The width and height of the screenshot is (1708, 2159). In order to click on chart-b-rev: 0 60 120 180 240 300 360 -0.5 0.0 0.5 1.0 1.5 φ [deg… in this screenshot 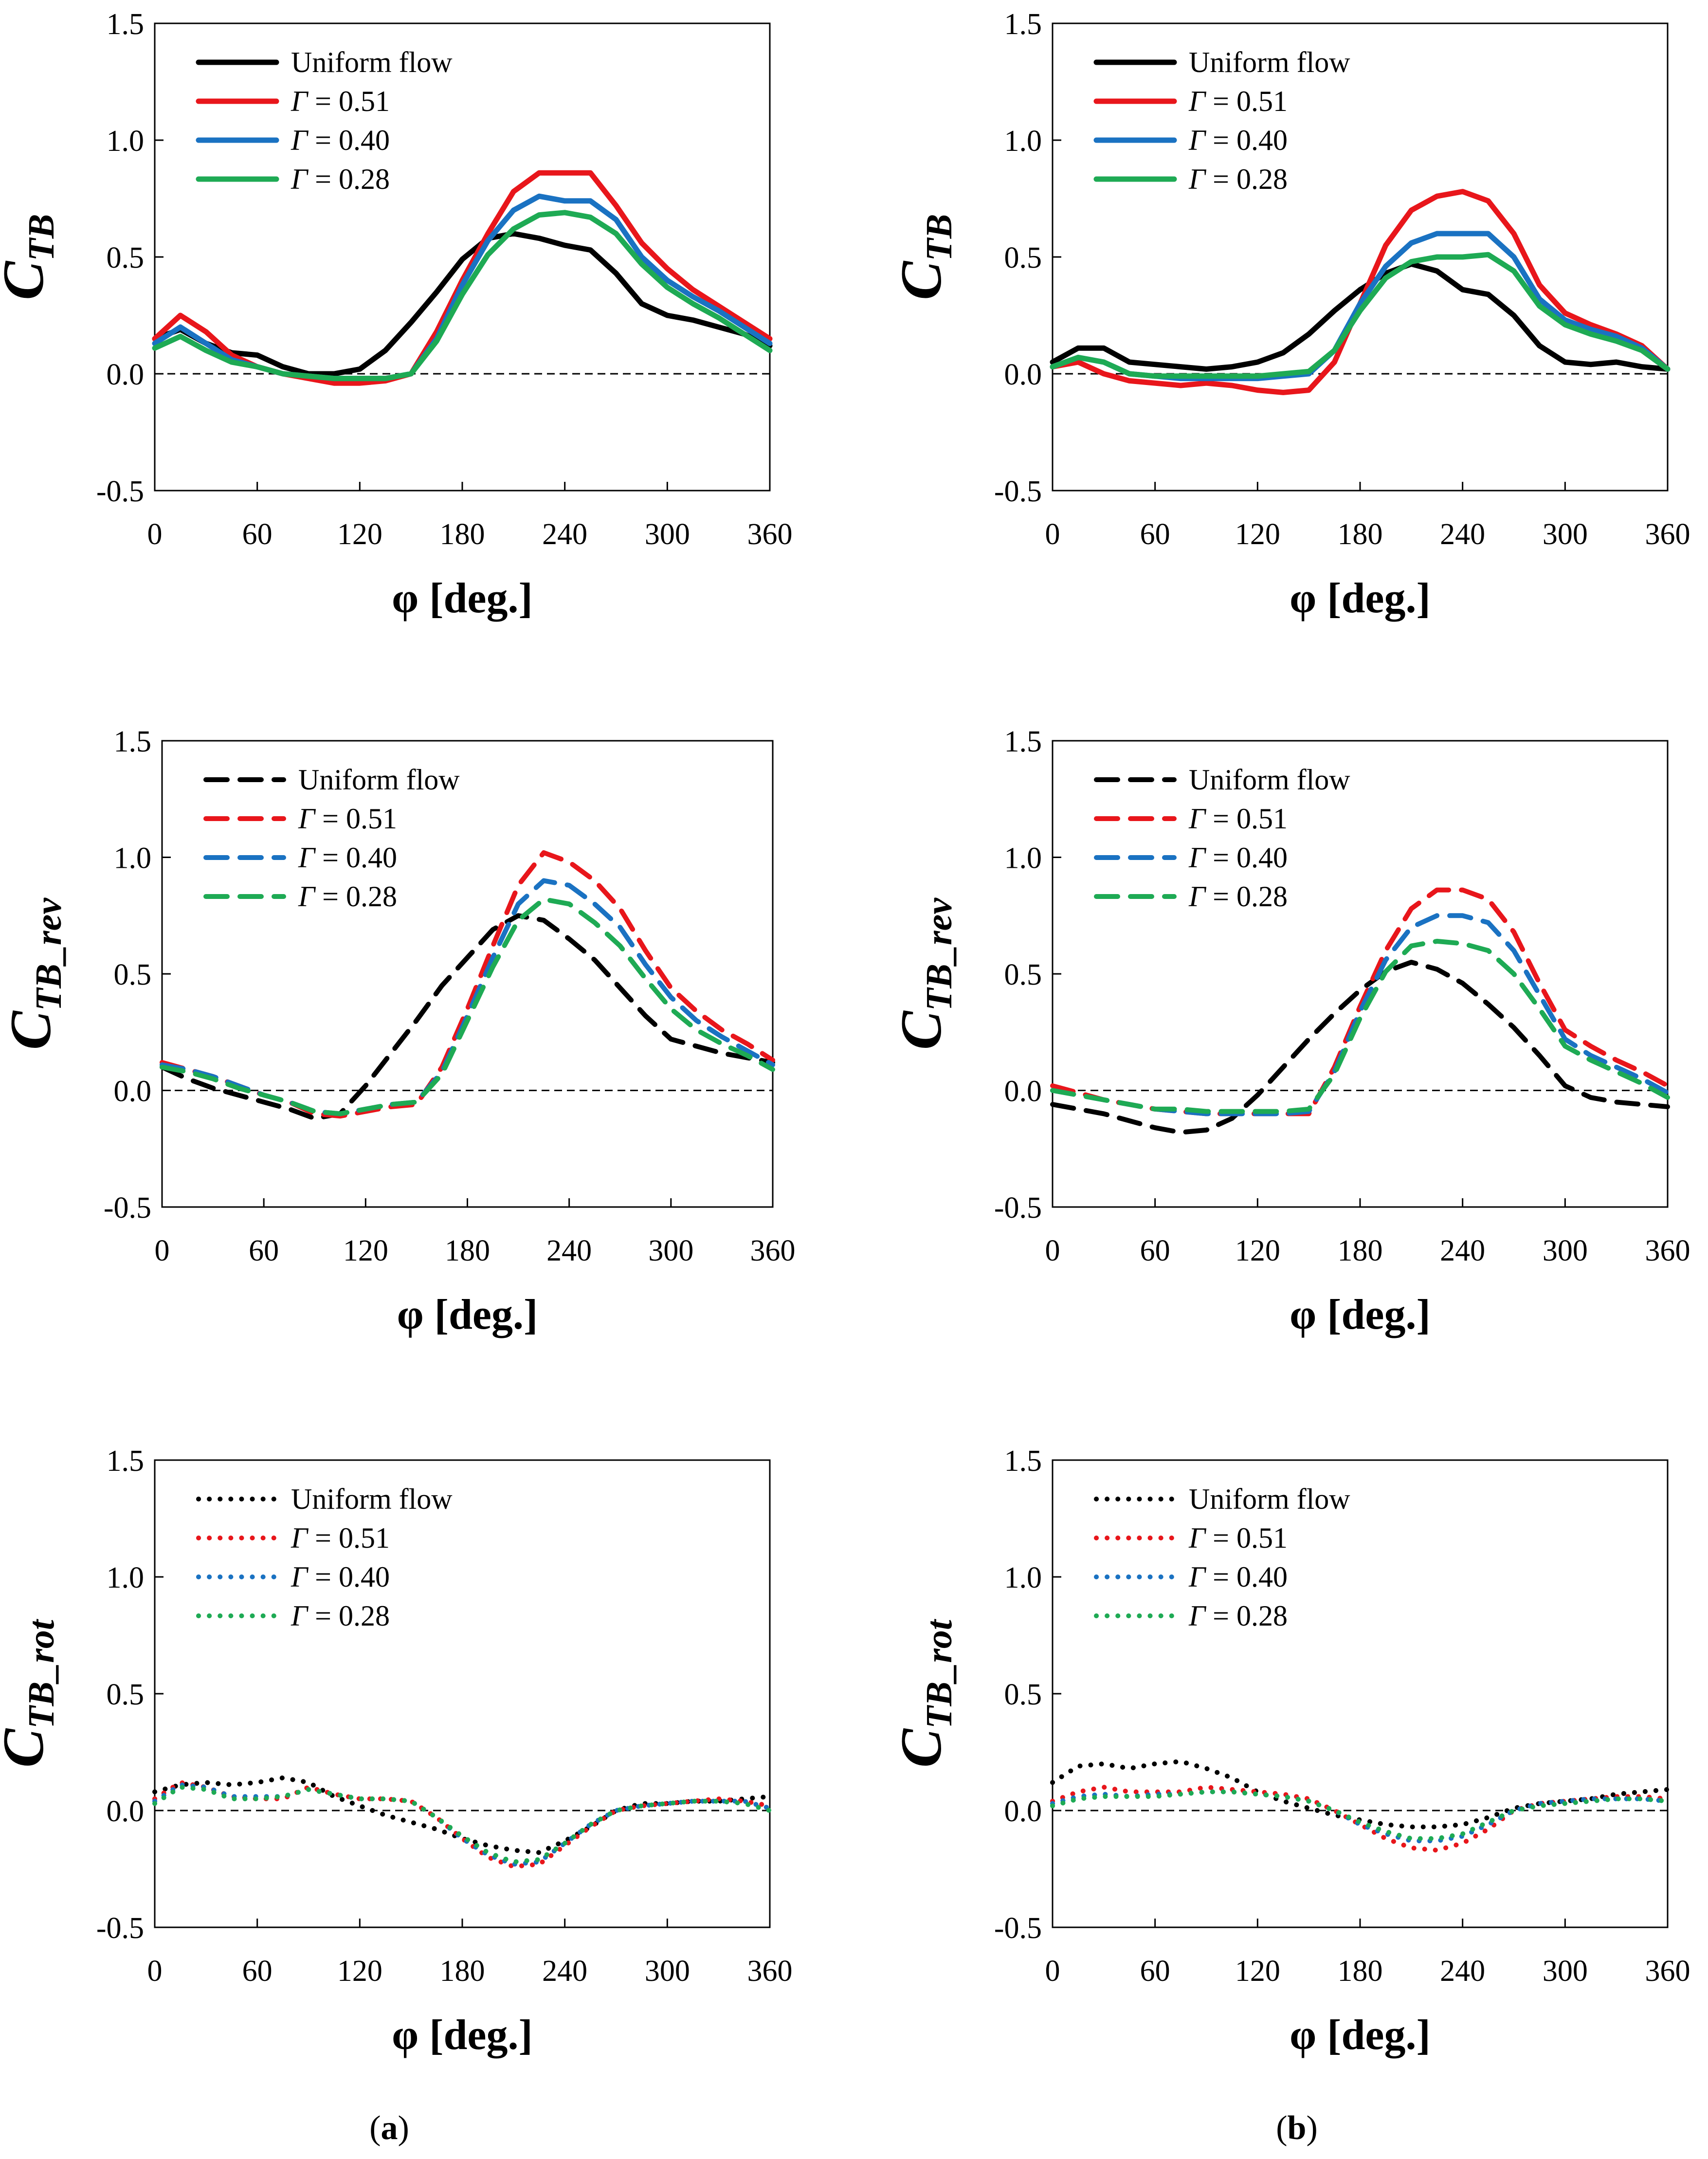, I will do `click(1289, 1032)`.